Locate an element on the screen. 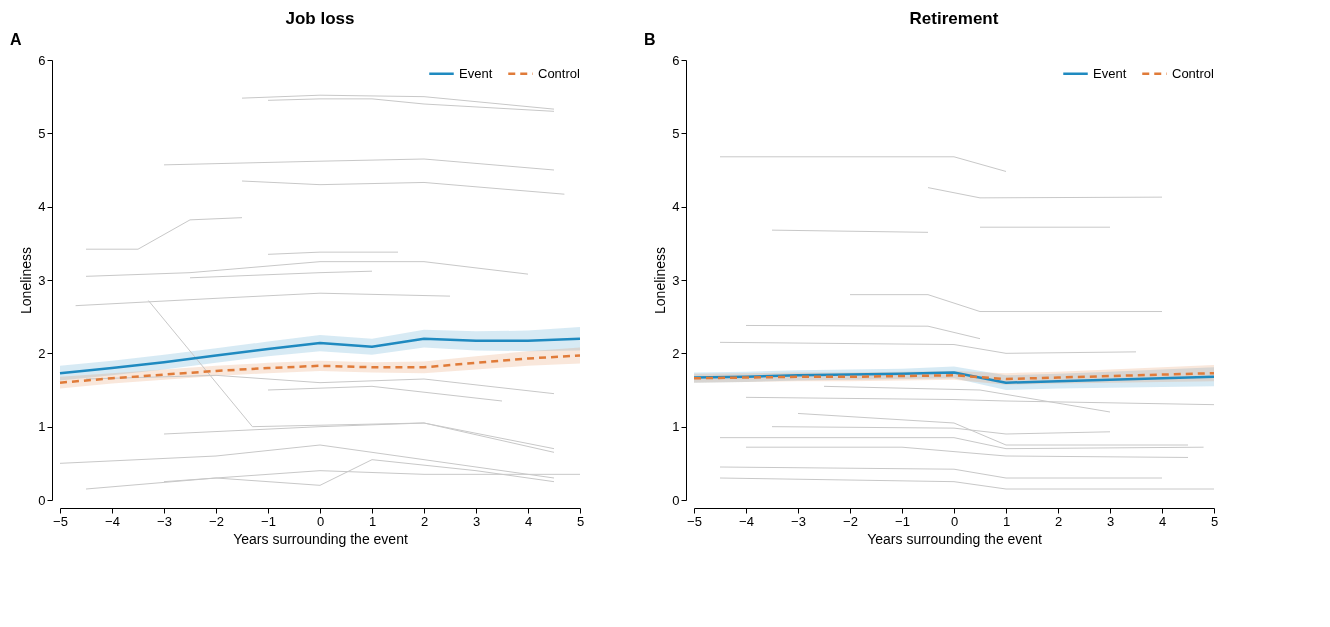 The width and height of the screenshot is (1330, 627). chart-title: Retirement is located at coordinates (954, 18).